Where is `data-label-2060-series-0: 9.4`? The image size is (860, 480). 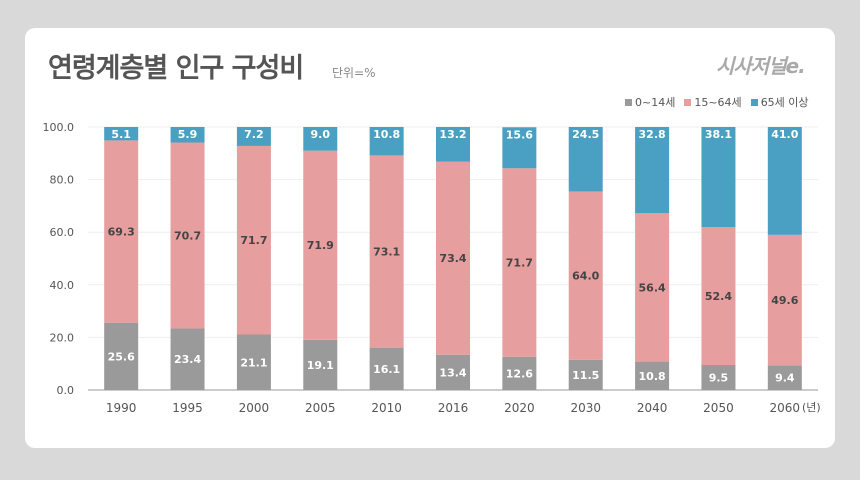
data-label-2060-series-0: 9.4 is located at coordinates (785, 378).